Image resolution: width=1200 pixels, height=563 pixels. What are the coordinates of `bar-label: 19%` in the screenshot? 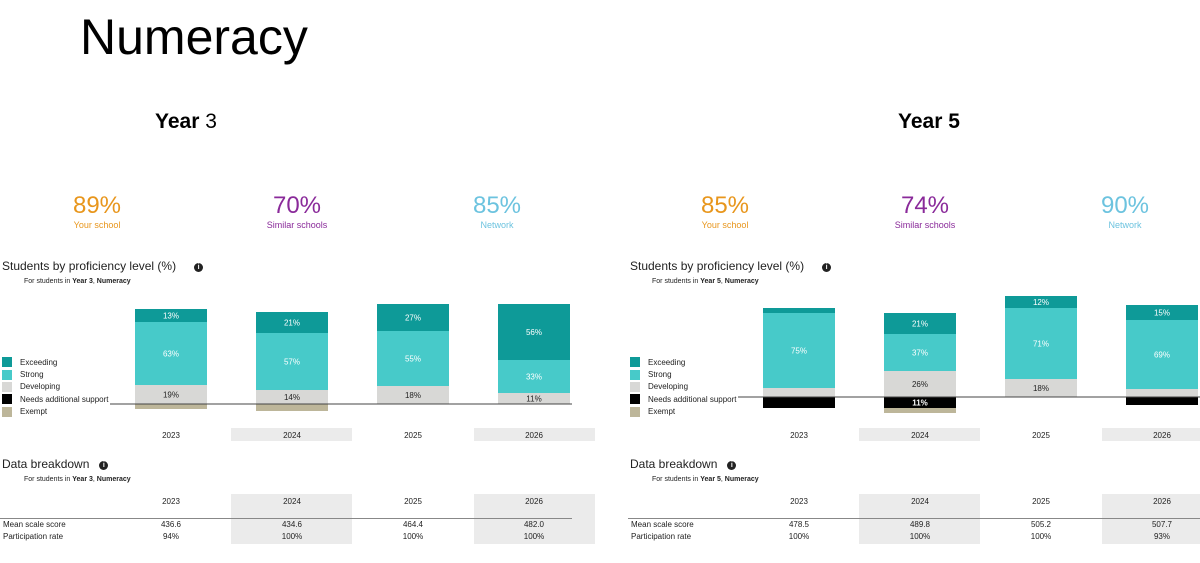 It's located at (171, 395).